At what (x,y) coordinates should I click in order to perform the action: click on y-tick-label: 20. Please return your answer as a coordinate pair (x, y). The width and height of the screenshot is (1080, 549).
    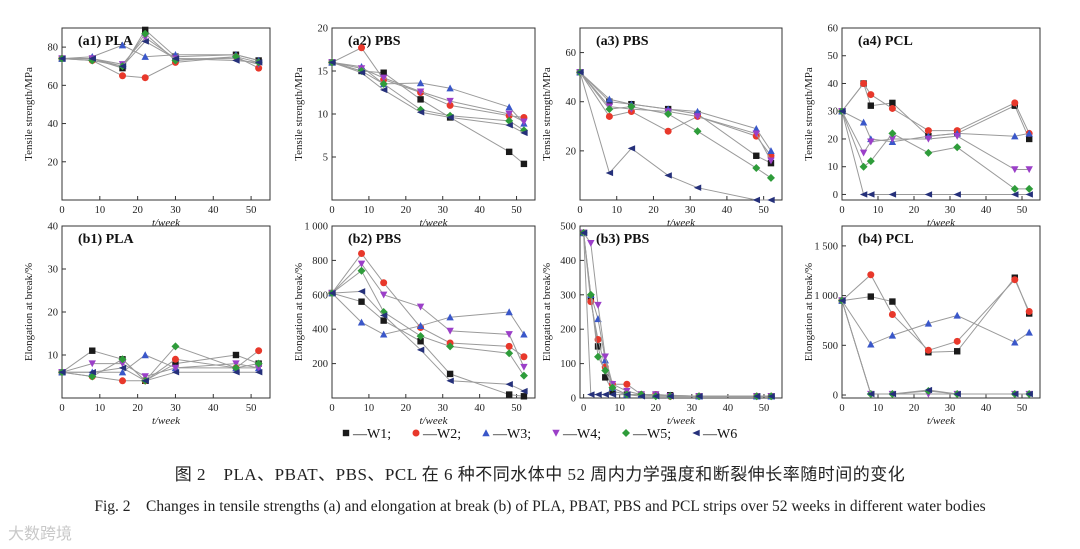
    Looking at the image, I should click on (53, 313).